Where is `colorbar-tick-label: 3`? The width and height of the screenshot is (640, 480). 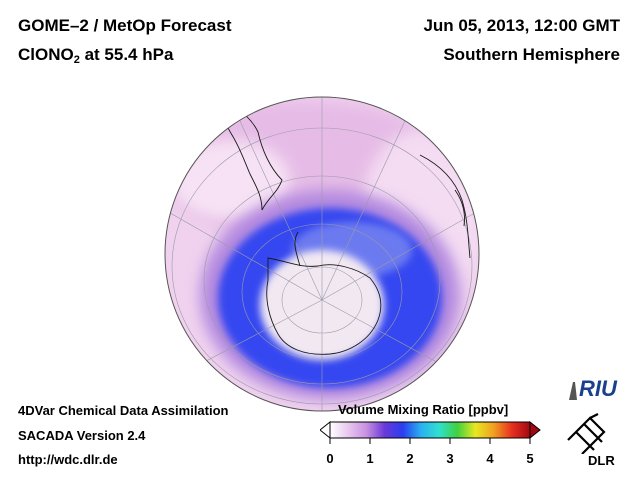 colorbar-tick-label: 3 is located at coordinates (450, 458).